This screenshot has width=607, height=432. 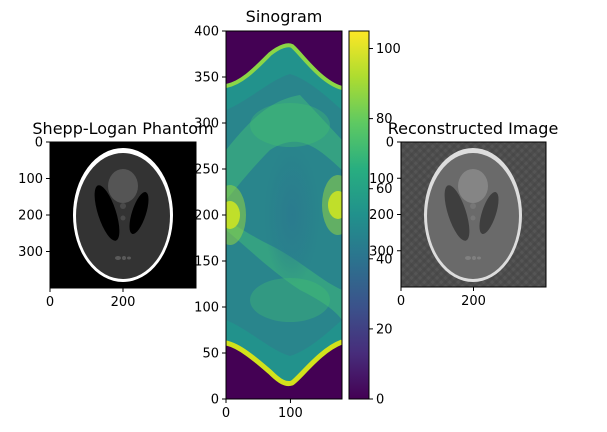 I want to click on sinogram-title: Sinogram, so click(x=284, y=16).